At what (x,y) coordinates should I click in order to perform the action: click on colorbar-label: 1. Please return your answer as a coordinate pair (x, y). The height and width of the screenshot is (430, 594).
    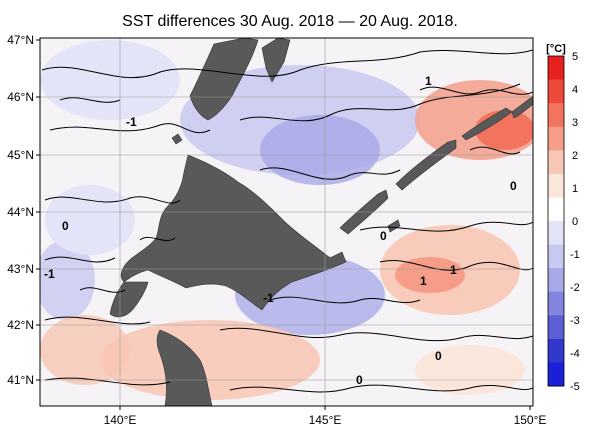
    Looking at the image, I should click on (575, 189).